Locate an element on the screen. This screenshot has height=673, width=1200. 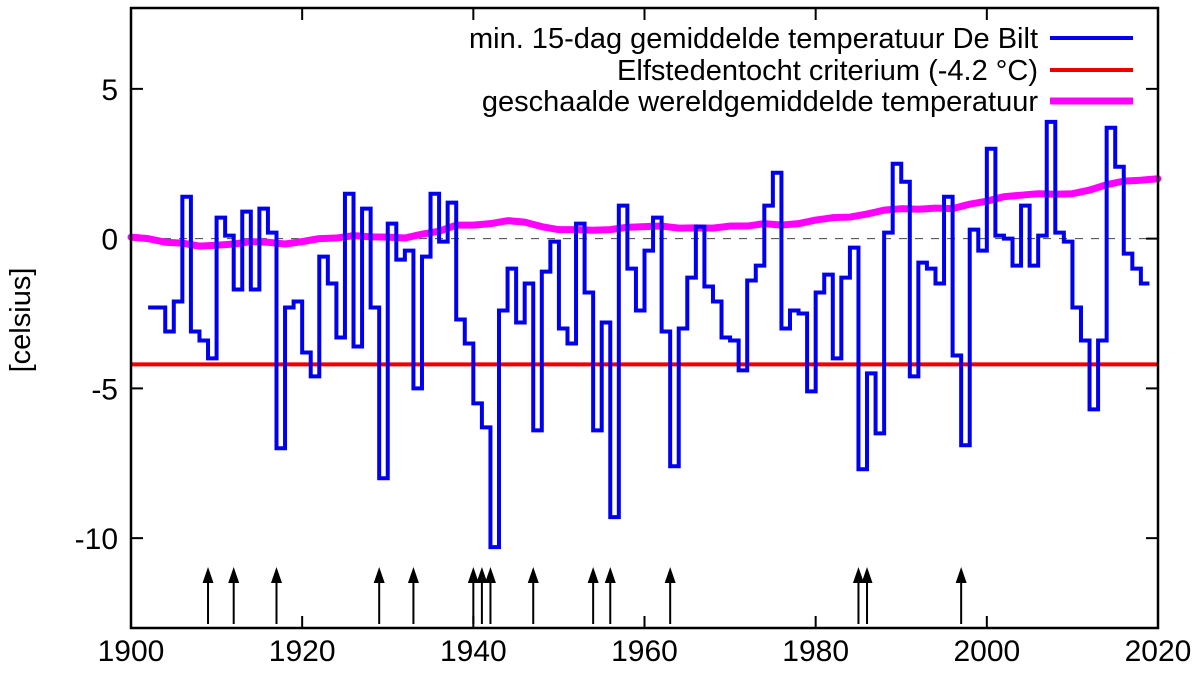
x-tick-label: 1960 is located at coordinates (644, 651).